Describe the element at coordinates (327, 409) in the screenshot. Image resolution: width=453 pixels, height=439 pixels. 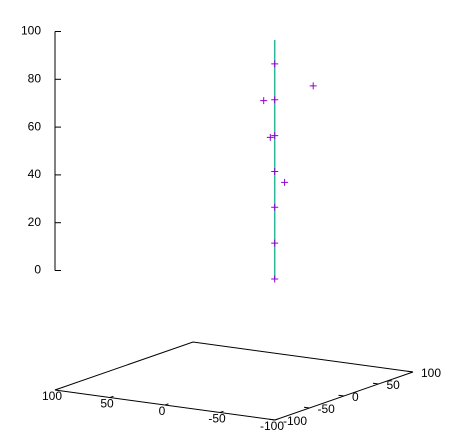
I see `y-tick-label: -50` at that location.